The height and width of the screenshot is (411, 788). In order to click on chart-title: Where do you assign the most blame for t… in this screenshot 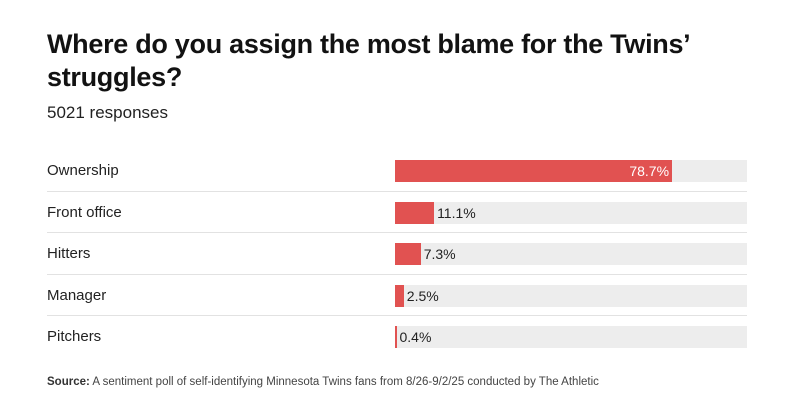, I will do `click(368, 60)`.